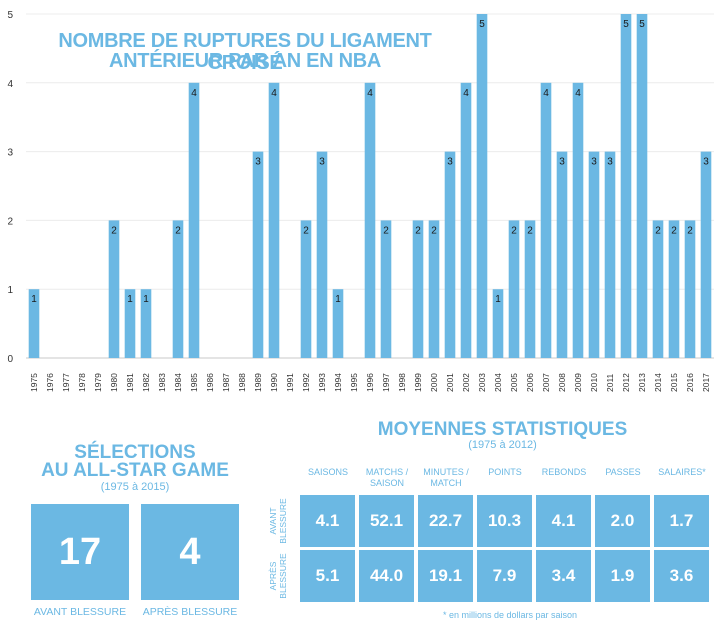 This screenshot has height=640, width=724. Describe the element at coordinates (498, 382) in the screenshot. I see `x-tick-label: 2004` at that location.